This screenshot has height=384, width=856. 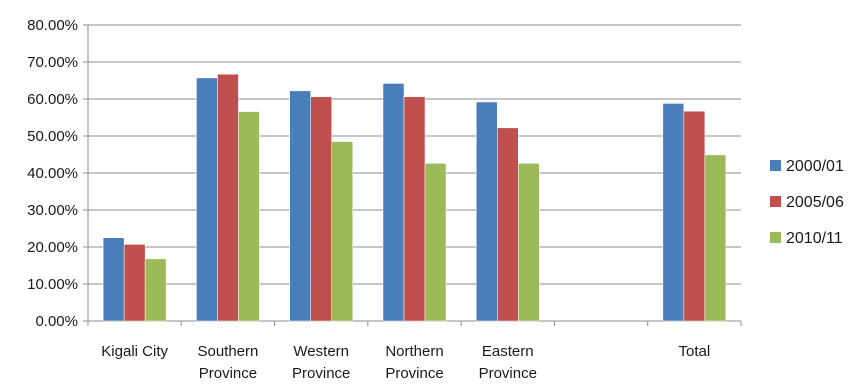 What do you see at coordinates (815, 202) in the screenshot?
I see `legend-label: 2005/06` at bounding box center [815, 202].